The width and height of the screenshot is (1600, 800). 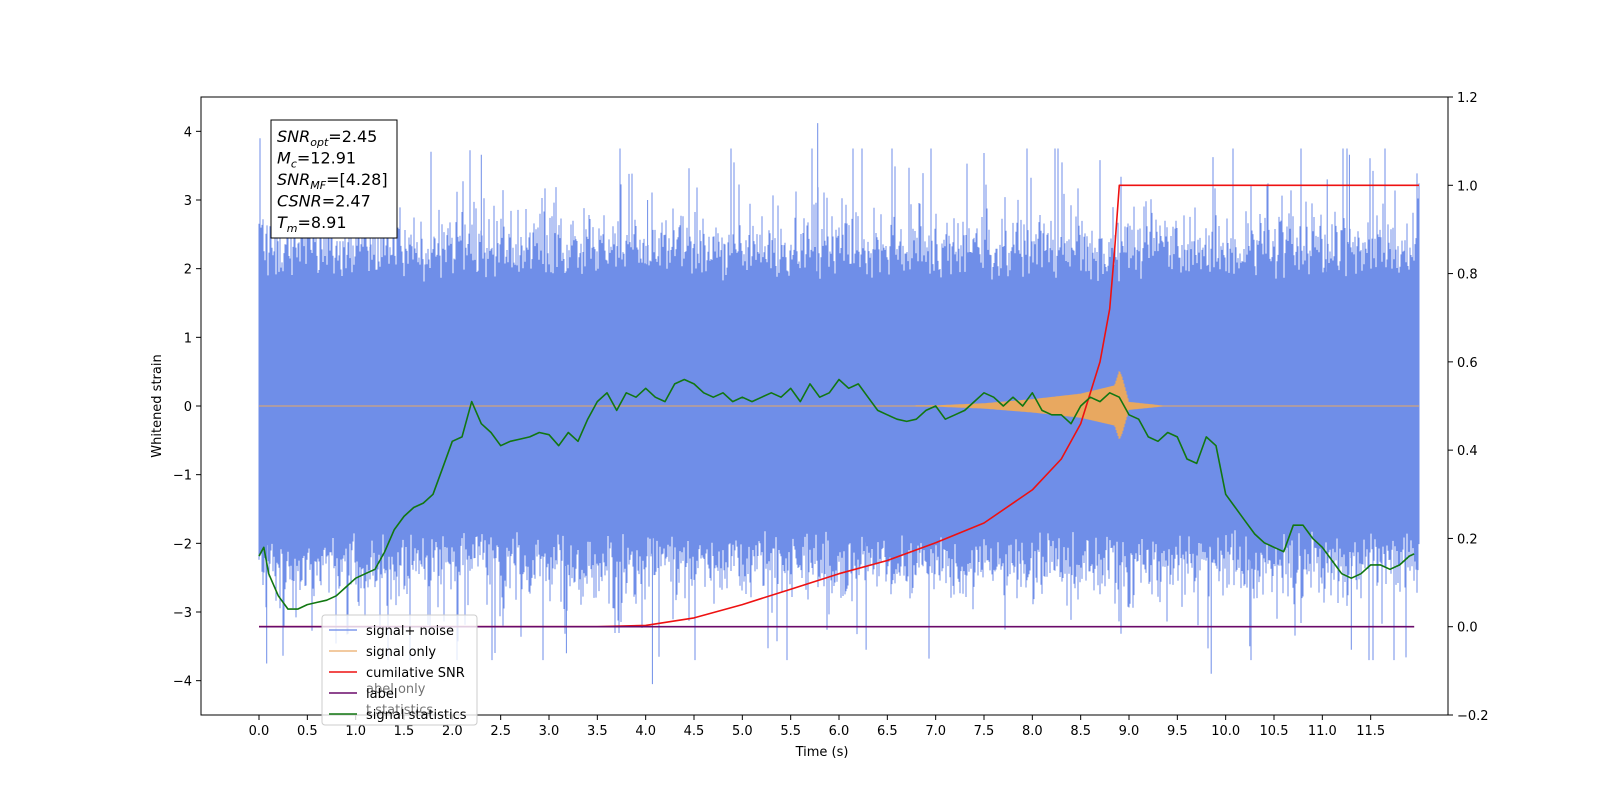 I want to click on annotation-line: Mc=12.91, so click(x=316, y=160).